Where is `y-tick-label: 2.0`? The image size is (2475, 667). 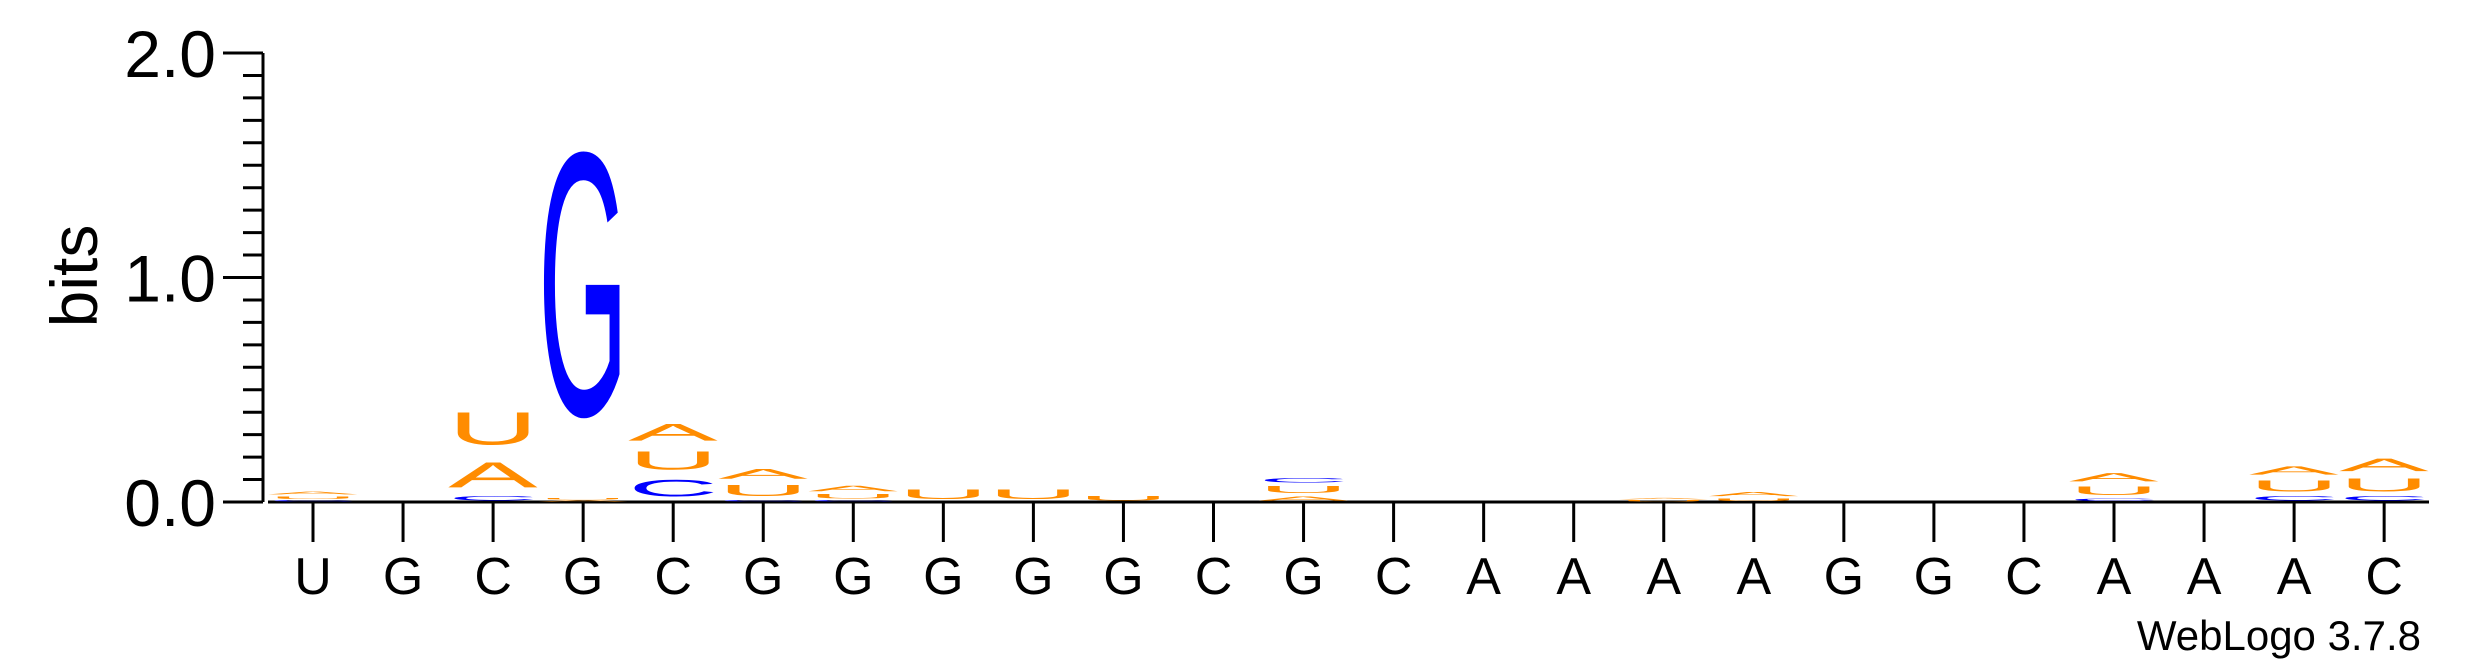 y-tick-label: 2.0 is located at coordinates (170, 54).